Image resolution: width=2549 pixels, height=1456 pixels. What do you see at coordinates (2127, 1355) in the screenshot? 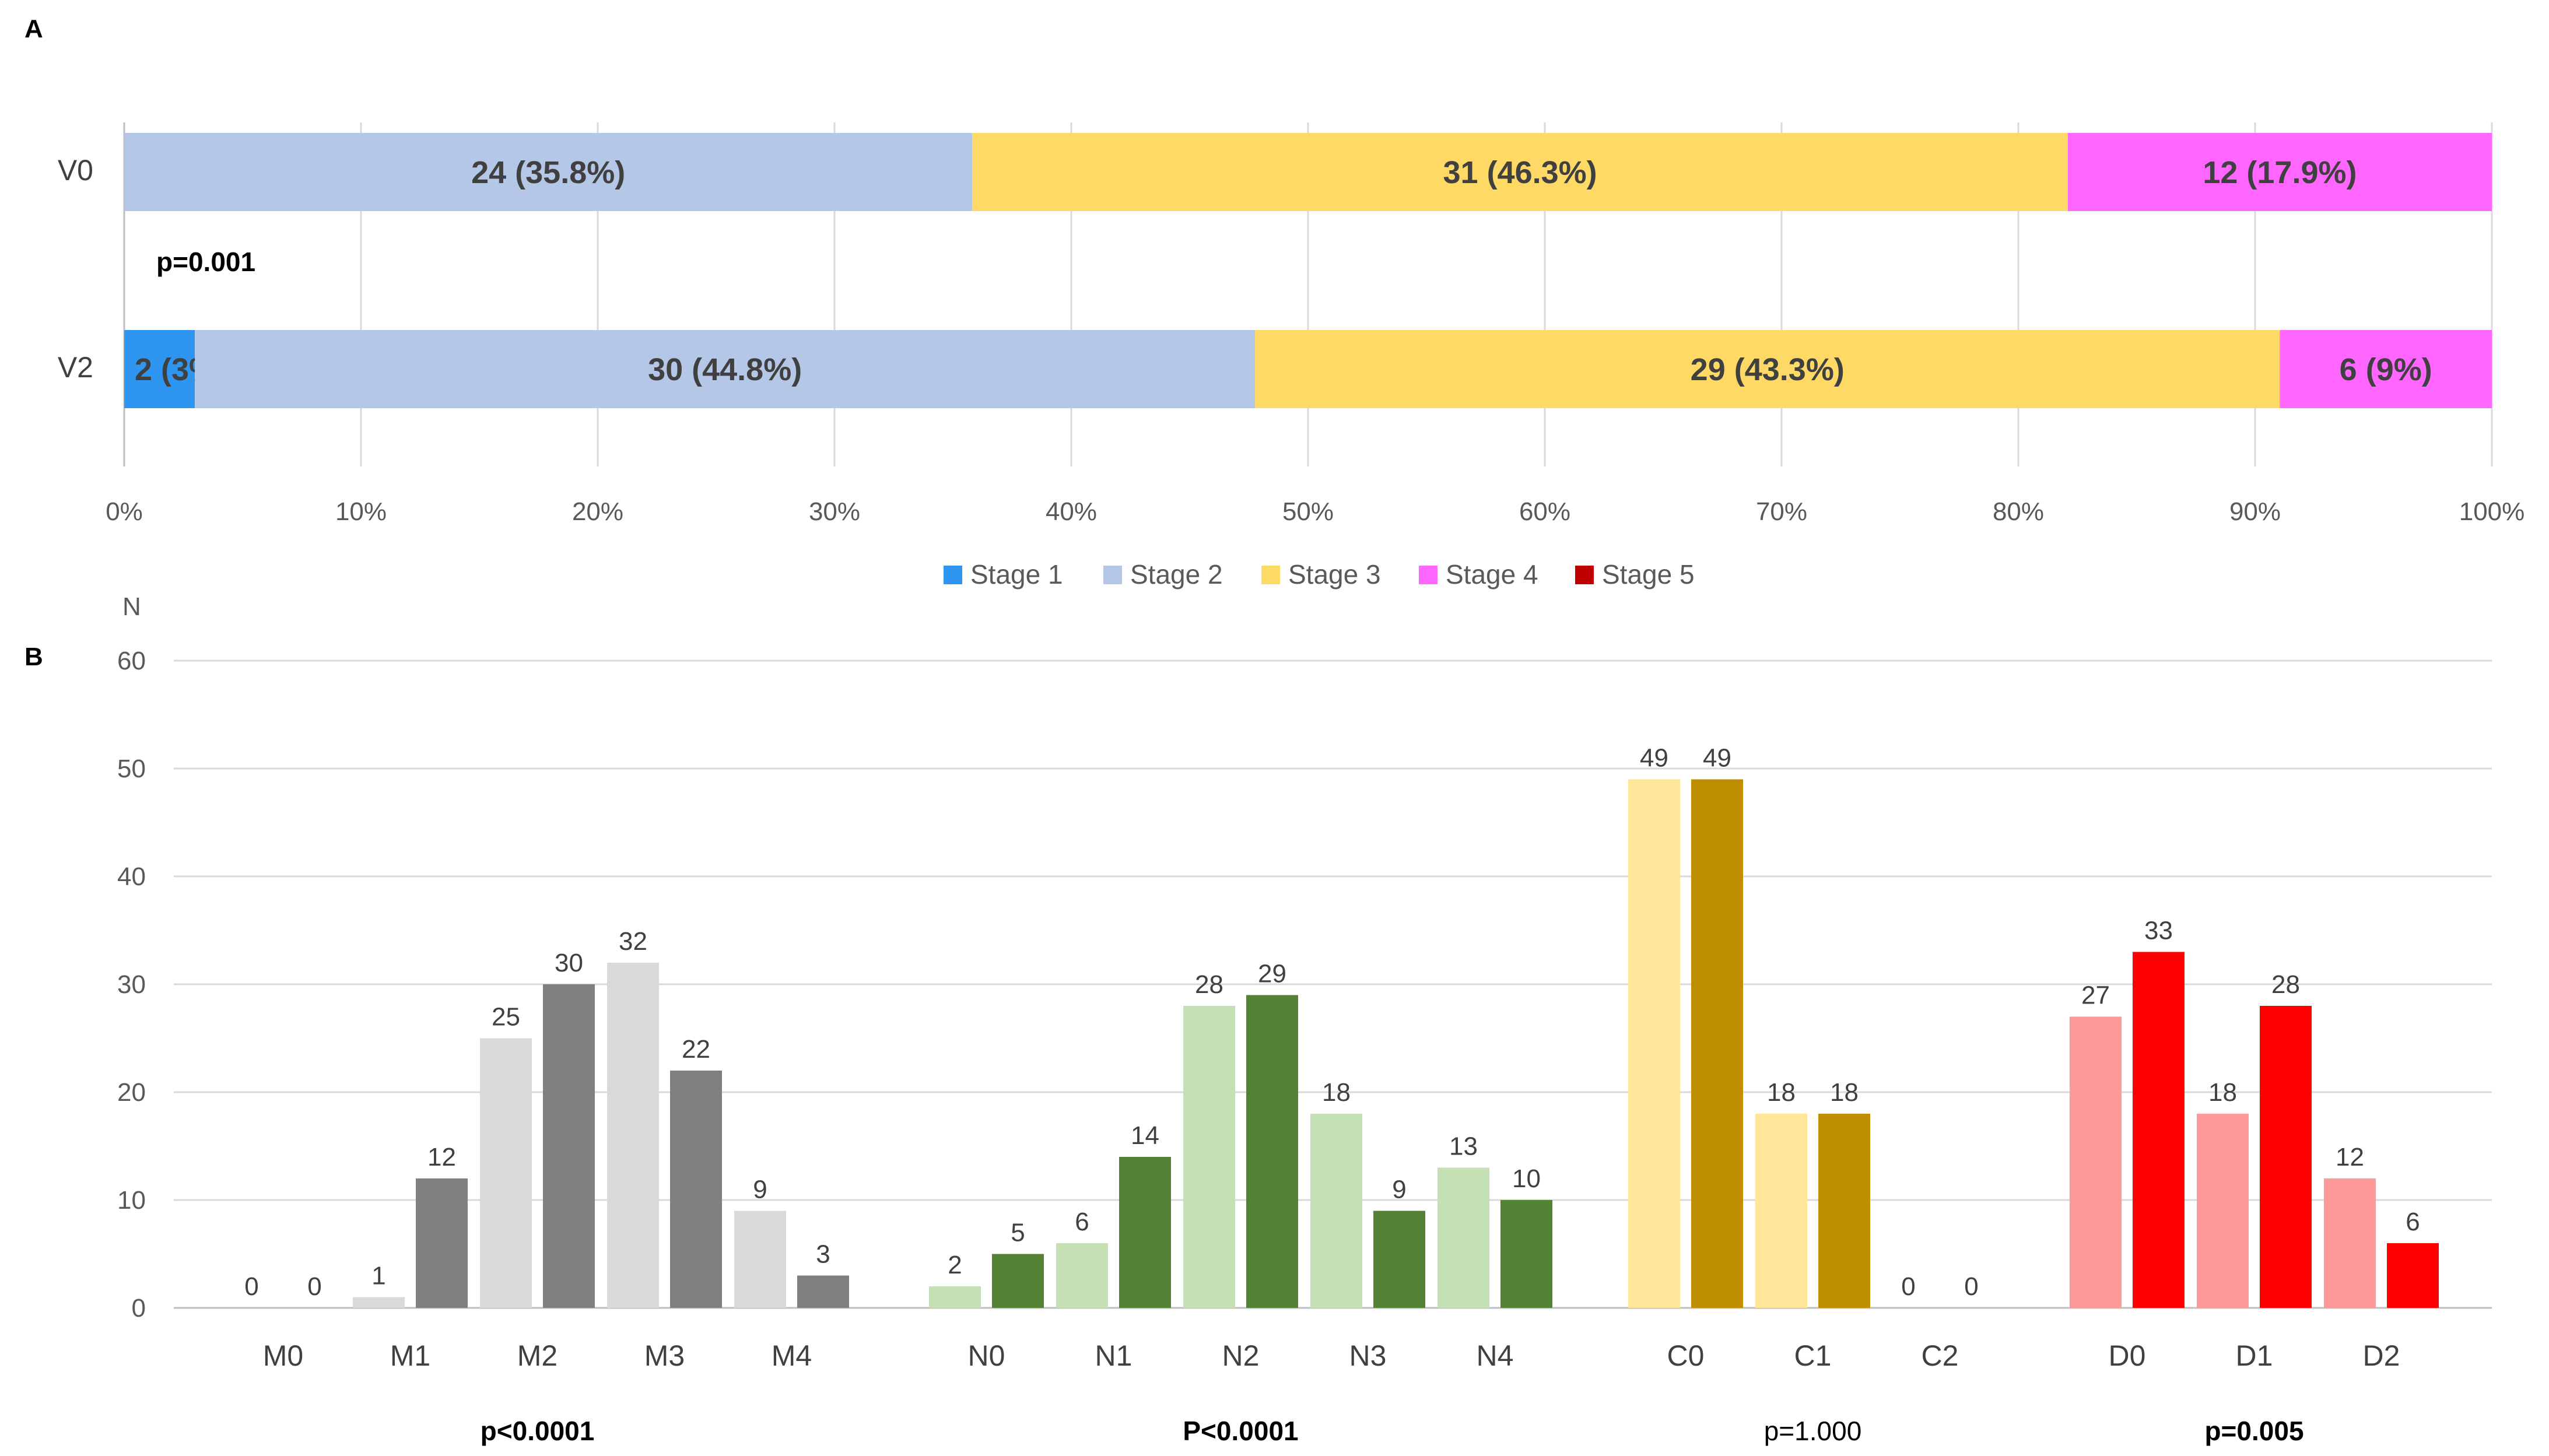
I see `category-label: D0` at bounding box center [2127, 1355].